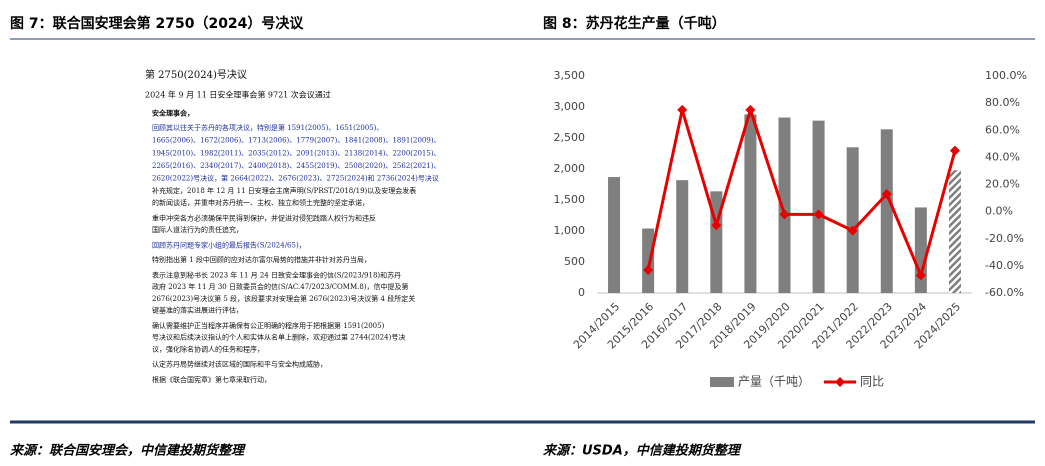 The width and height of the screenshot is (1045, 466). I want to click on y2-tick-label: 60.0%, so click(1002, 129).